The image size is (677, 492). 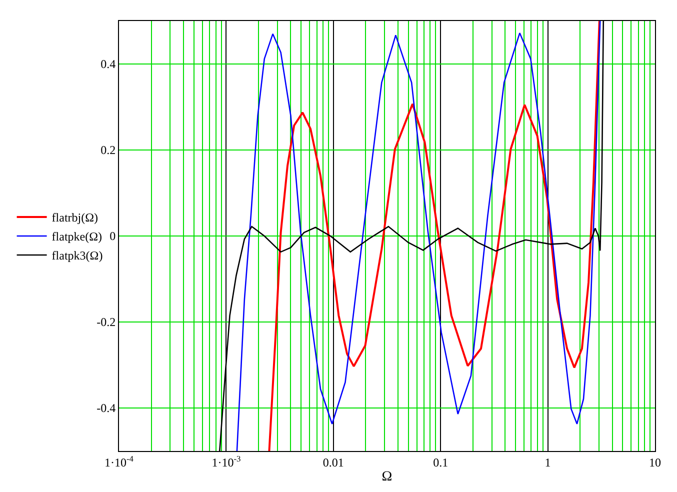 What do you see at coordinates (75, 217) in the screenshot?
I see `legend-label: flatrbj(Ω)` at bounding box center [75, 217].